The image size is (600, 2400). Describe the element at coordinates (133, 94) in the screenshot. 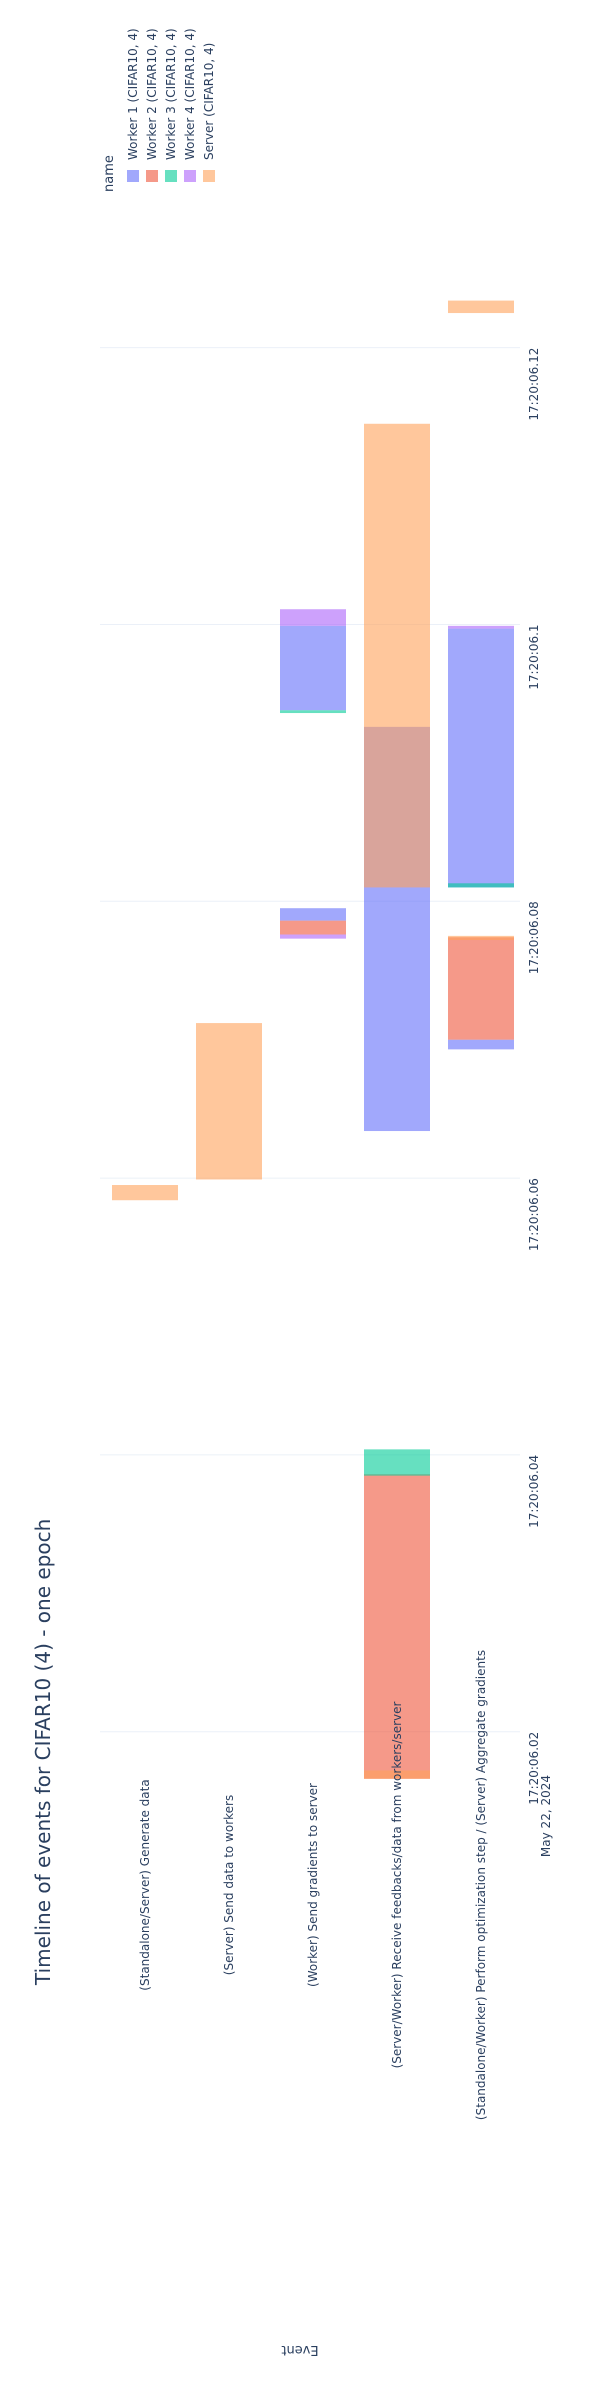

I see `legend-entry-label: Worker 1 (CIFAR10, 4)` at that location.